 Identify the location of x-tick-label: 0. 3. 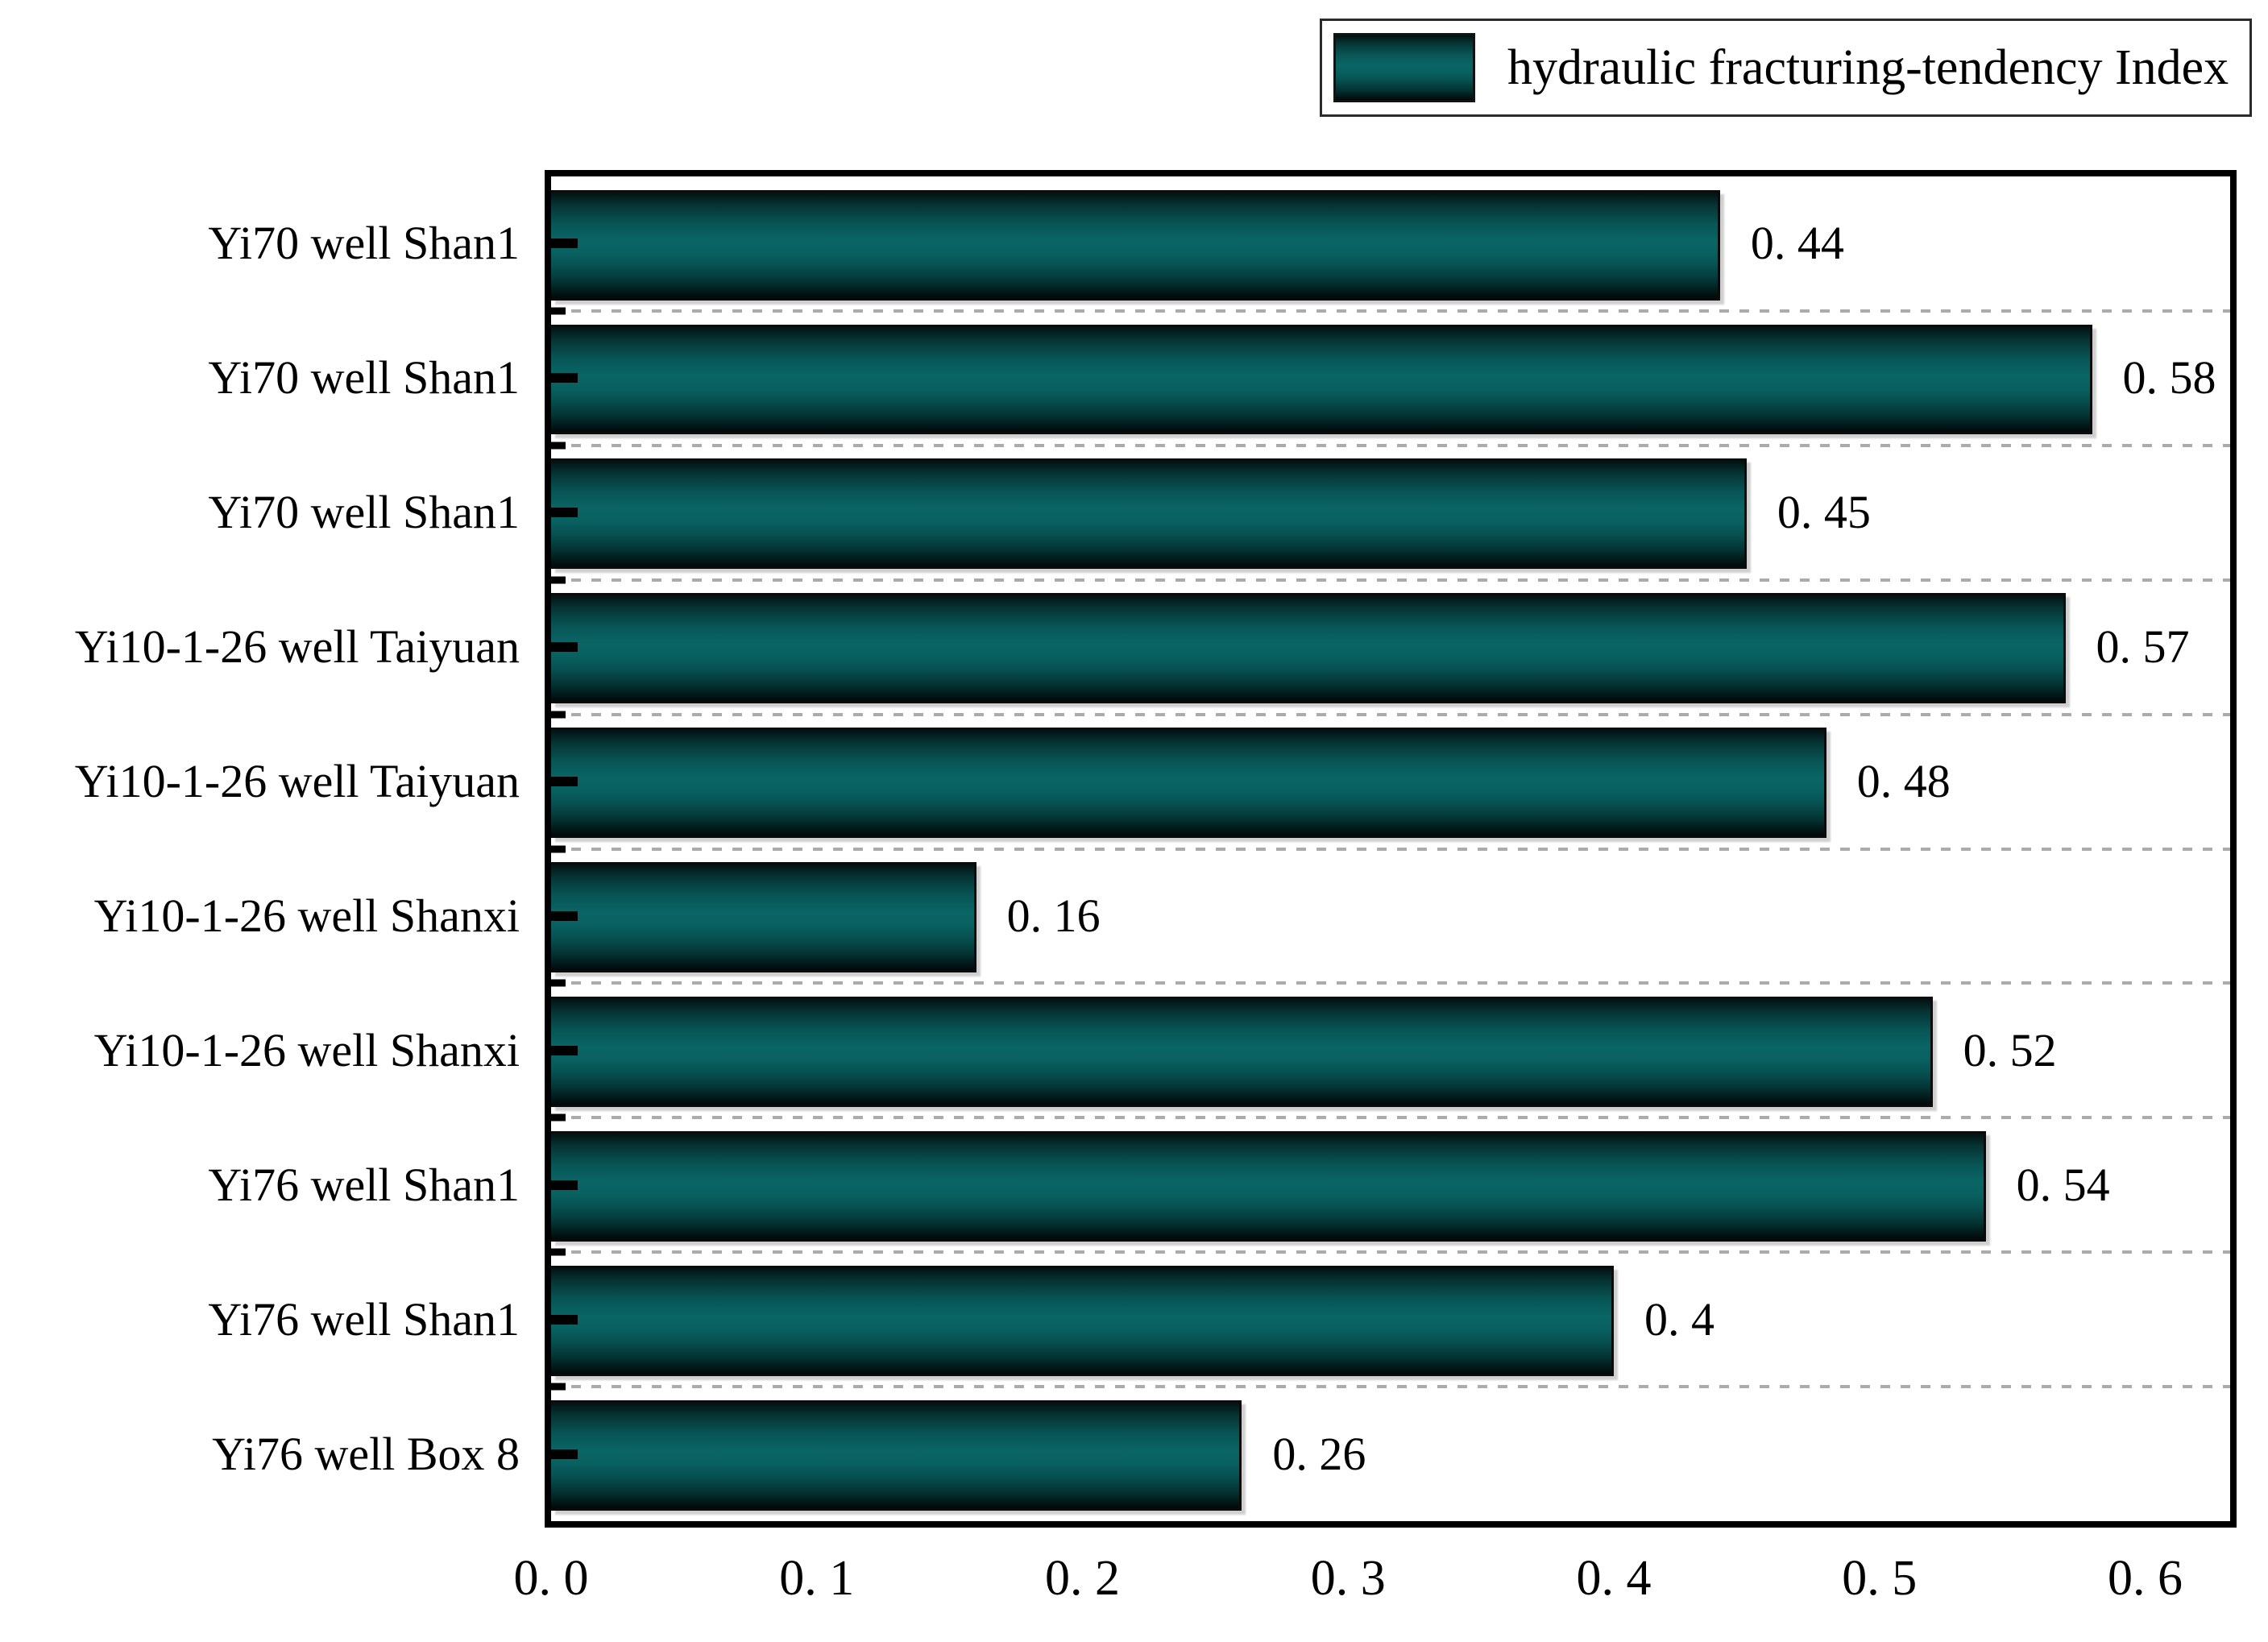
(1348, 1578).